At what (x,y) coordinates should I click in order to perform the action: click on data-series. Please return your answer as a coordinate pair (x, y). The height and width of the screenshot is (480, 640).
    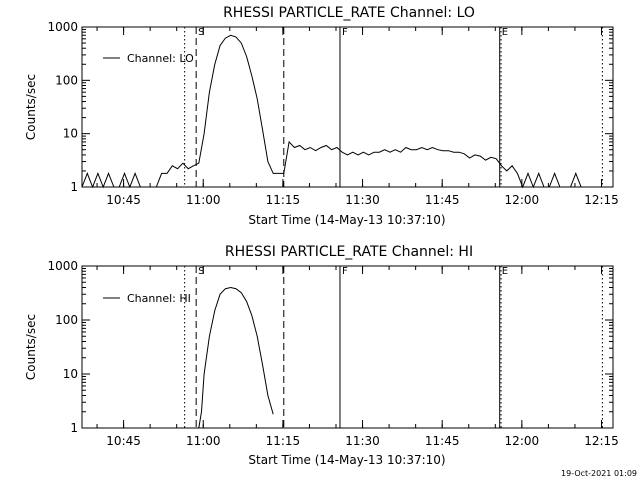
    Looking at the image, I should click on (236, 357).